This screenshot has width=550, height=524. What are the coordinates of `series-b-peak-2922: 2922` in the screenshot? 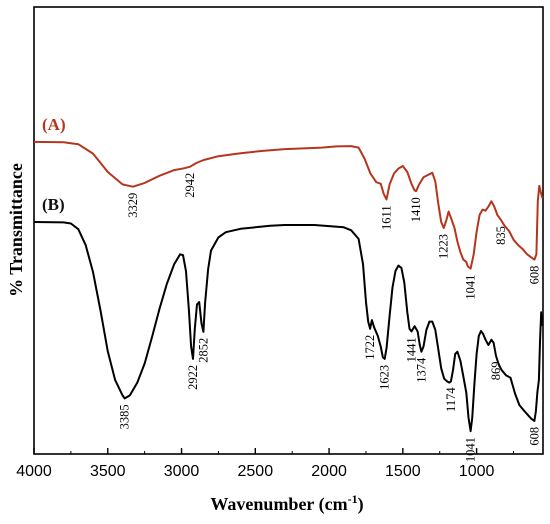 It's located at (193, 377).